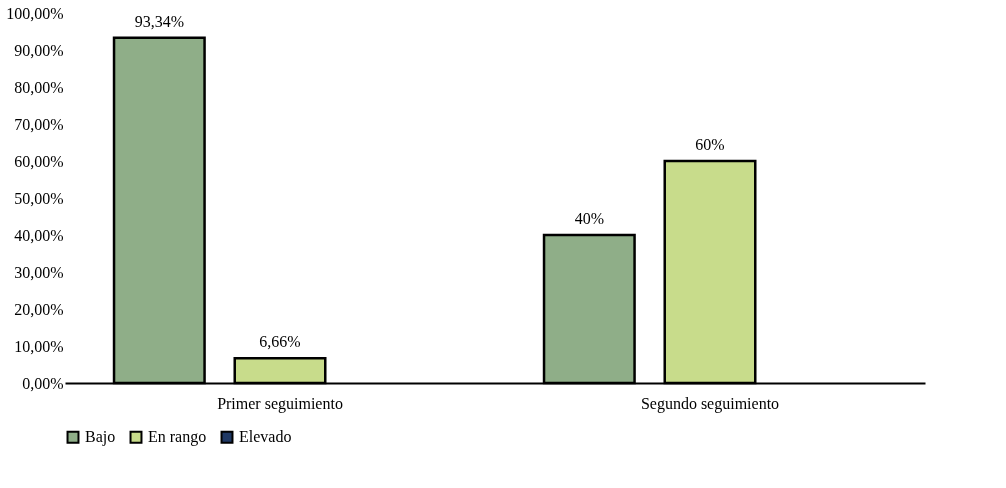 This screenshot has height=488, width=1006. Describe the element at coordinates (39, 198) in the screenshot. I see `y-tick-label: 50,00%` at that location.